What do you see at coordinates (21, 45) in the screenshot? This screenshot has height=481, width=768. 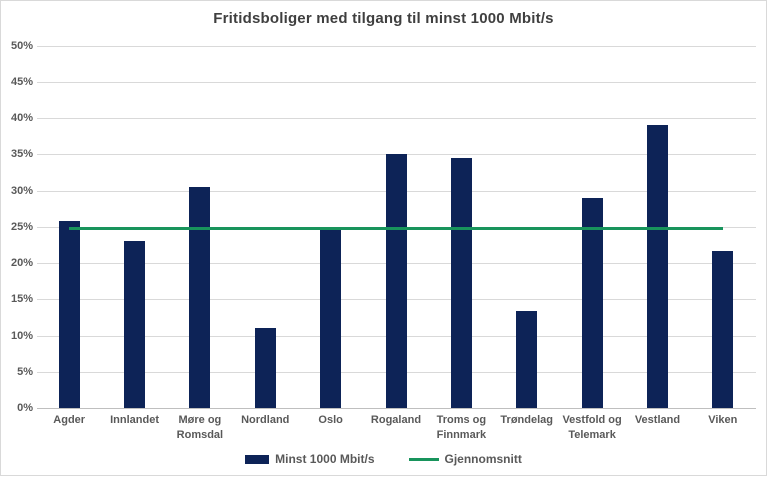 I see `y-axis-tick-label: 50%` at bounding box center [21, 45].